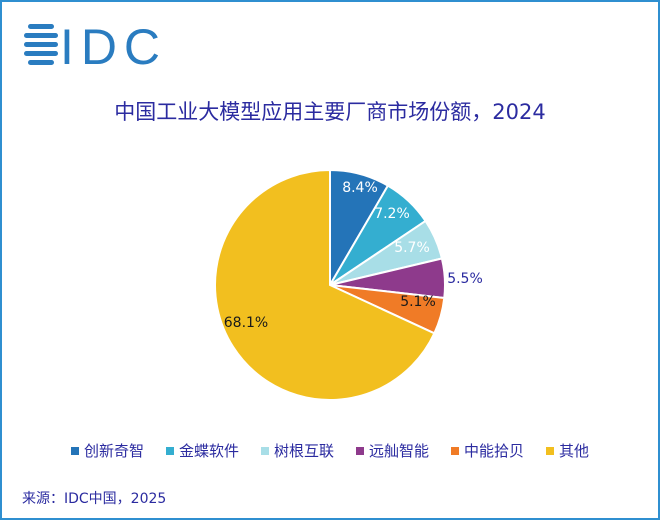  Describe the element at coordinates (399, 451) in the screenshot. I see `legend-label: 远舢智能` at that location.